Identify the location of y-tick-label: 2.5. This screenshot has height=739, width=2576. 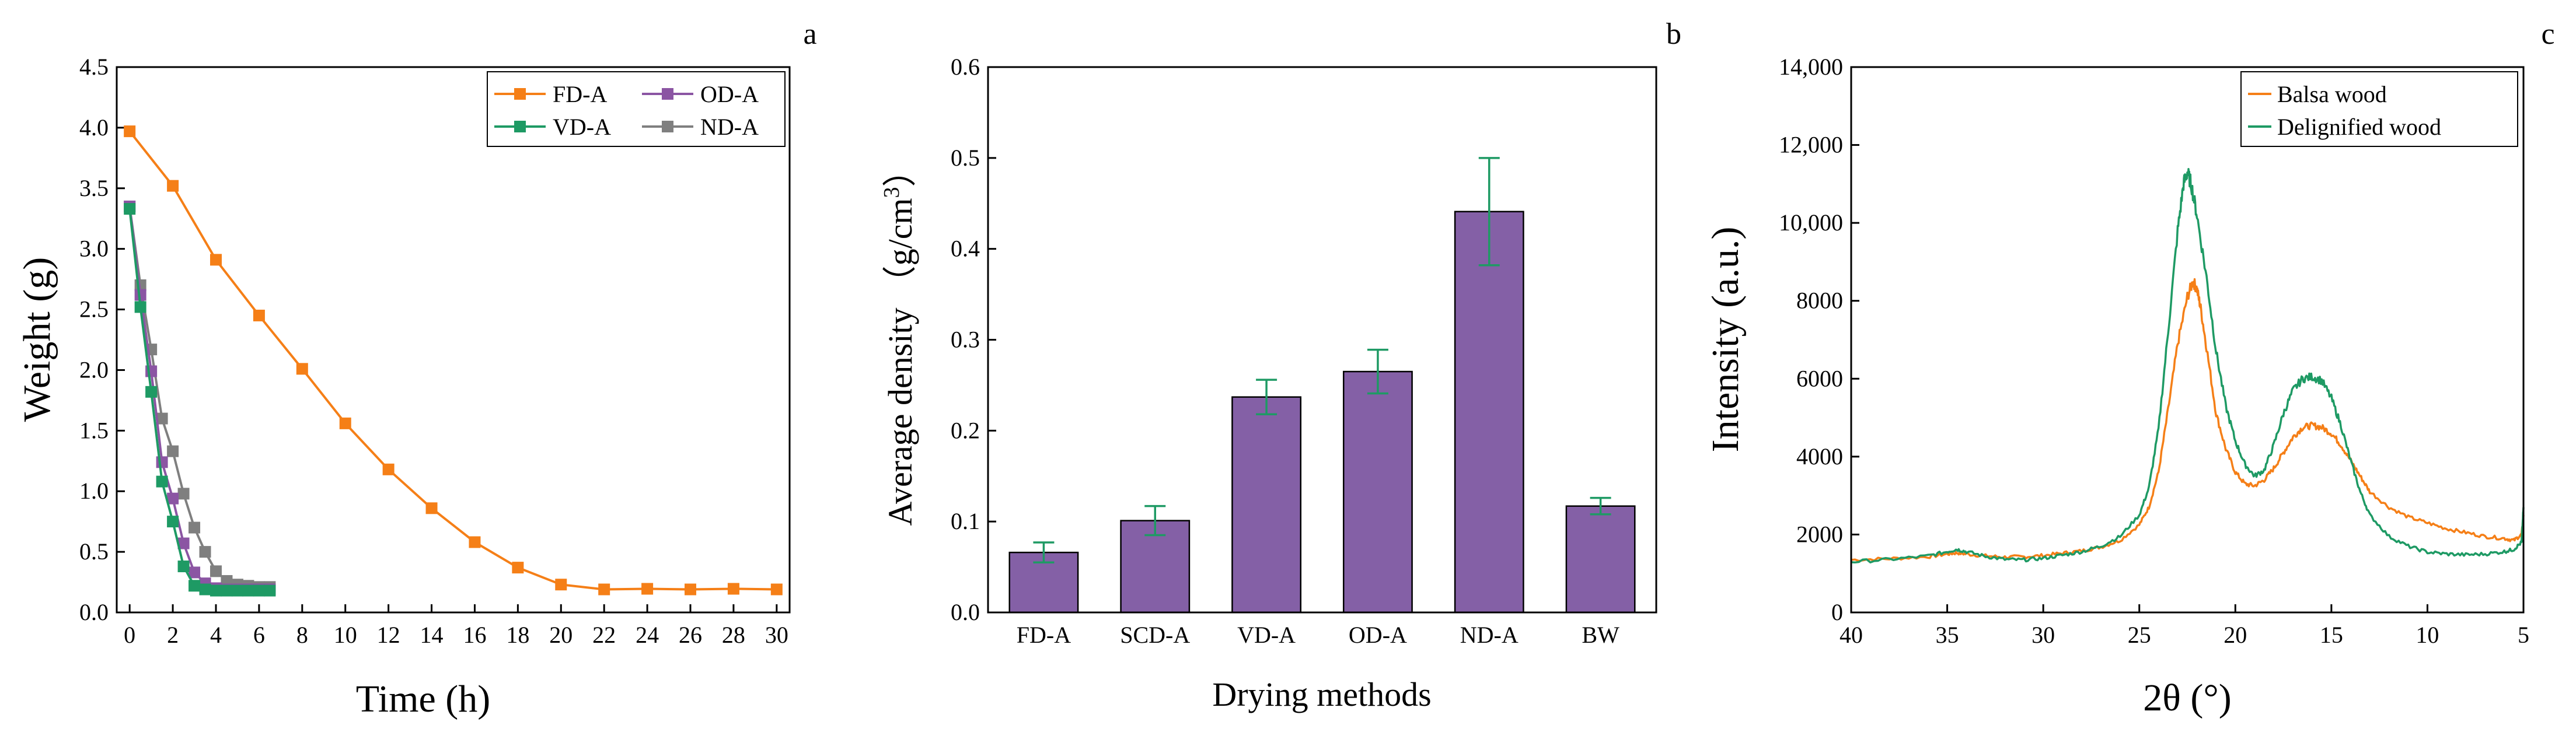
(94, 309).